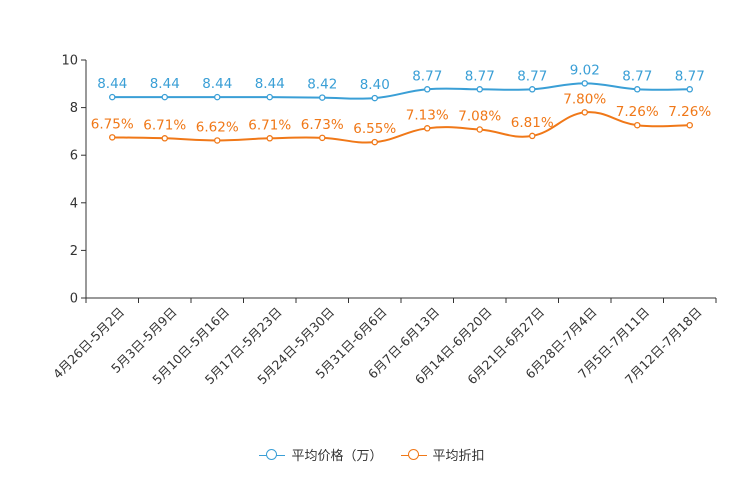  What do you see at coordinates (74, 203) in the screenshot?
I see `y-tick-label: 4` at bounding box center [74, 203].